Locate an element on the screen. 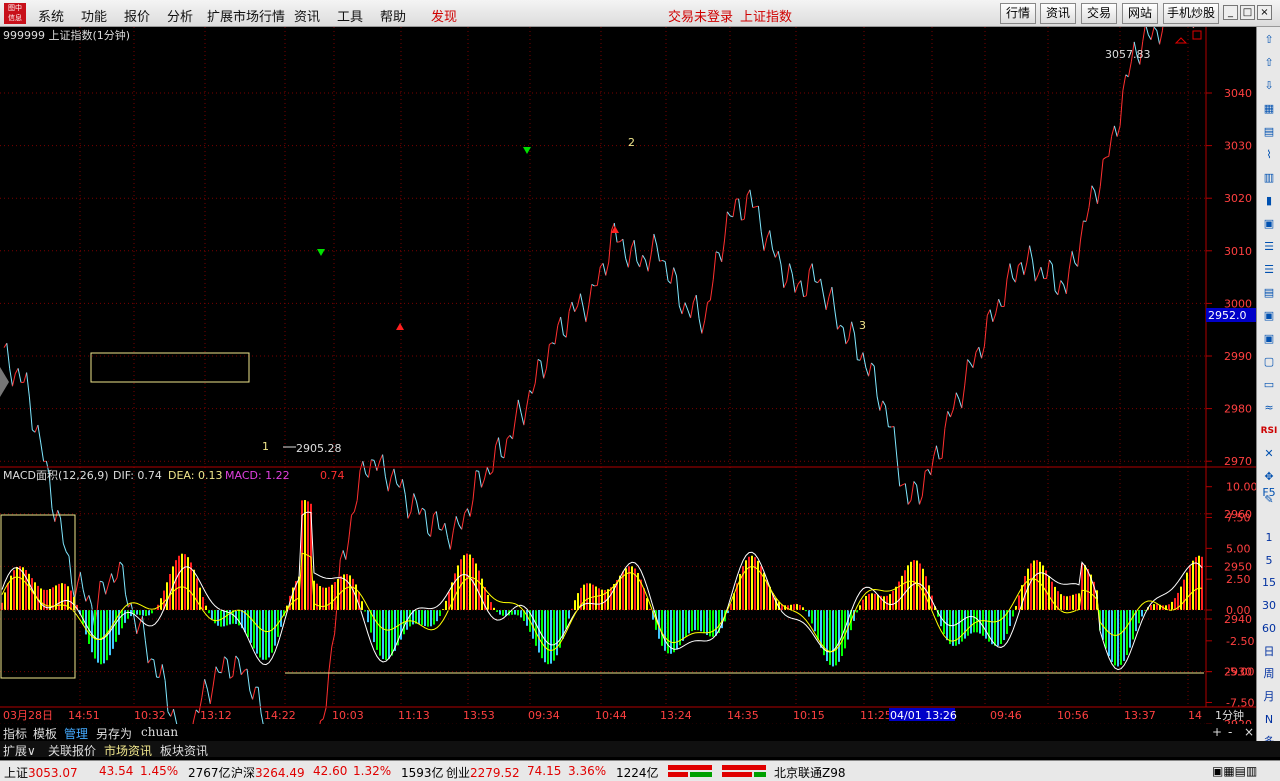  rsi-icon: RSI is located at coordinates (1269, 431).